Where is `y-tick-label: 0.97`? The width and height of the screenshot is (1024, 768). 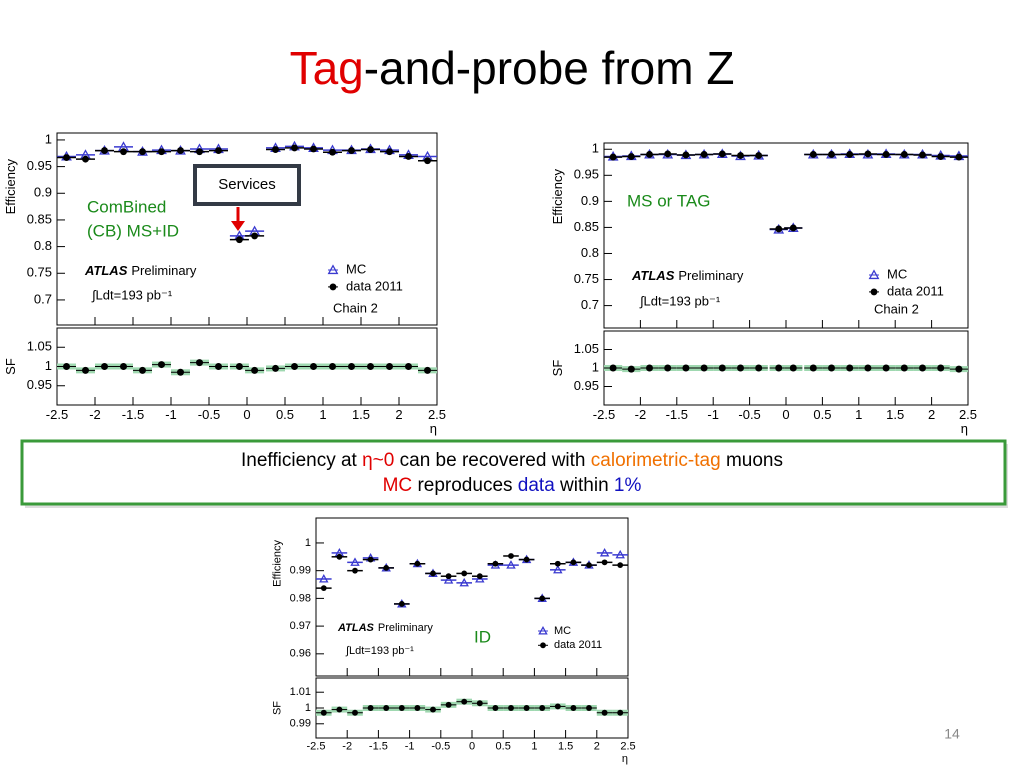
y-tick-label: 0.97 is located at coordinates (300, 626).